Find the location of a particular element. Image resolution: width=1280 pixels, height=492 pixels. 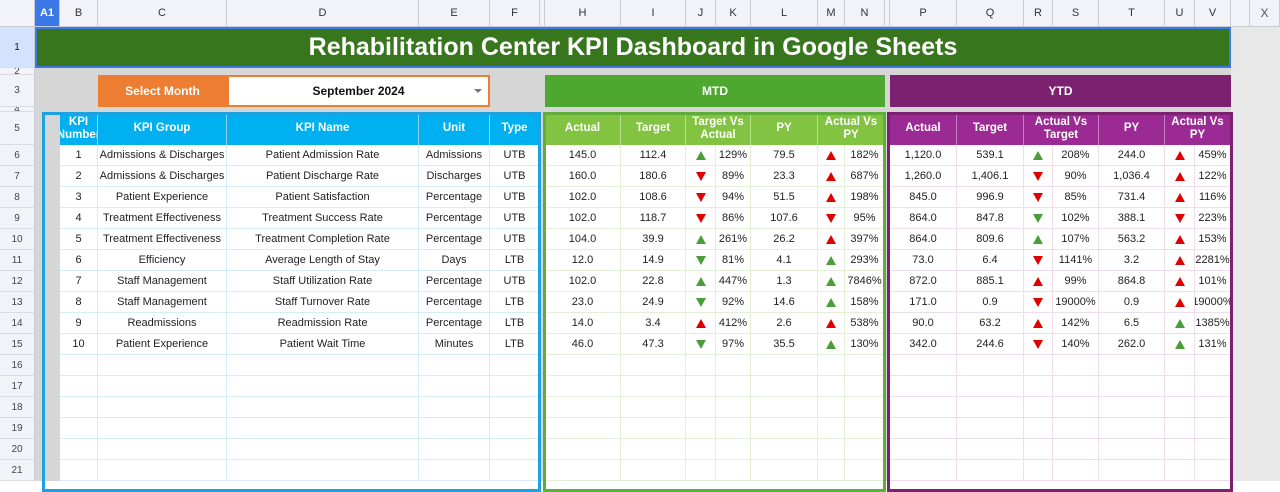

column-header: P is located at coordinates (923, 13).